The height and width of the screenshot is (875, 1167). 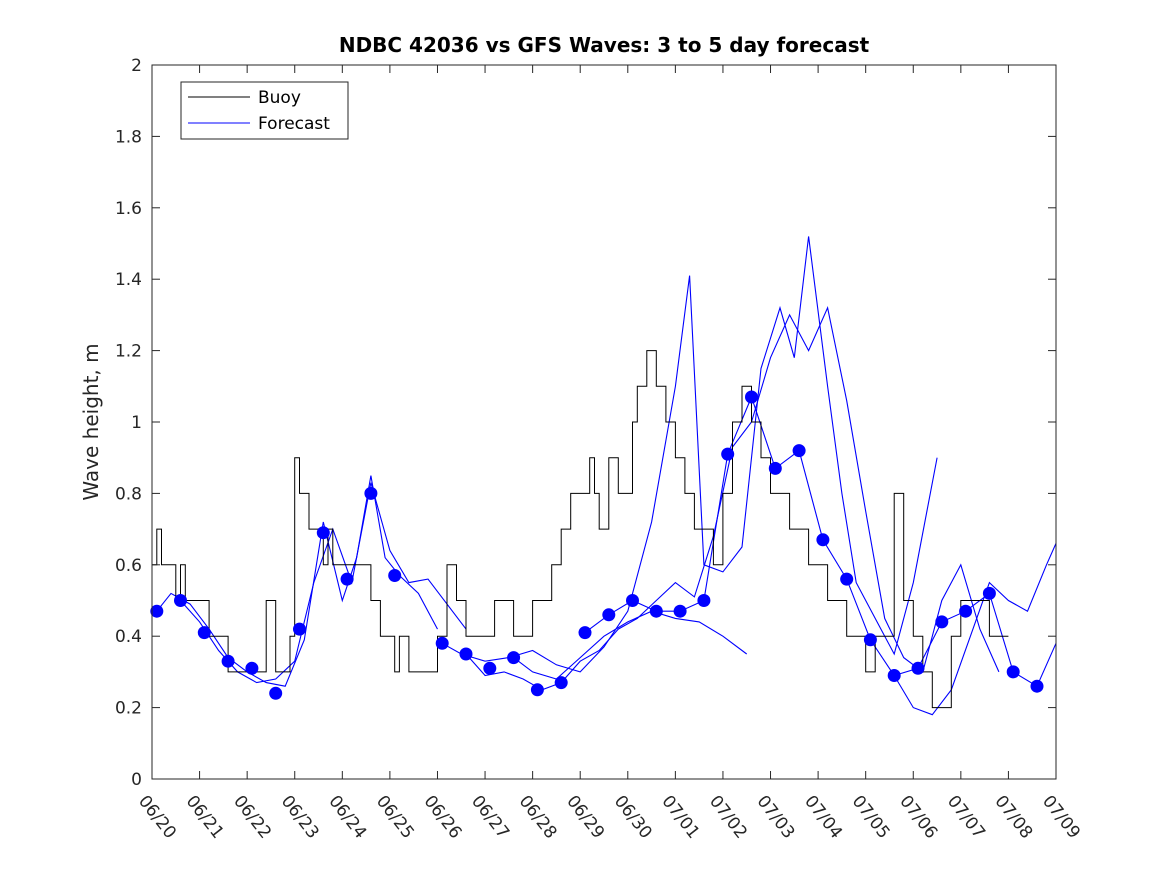 I want to click on x-tick-label: 06/30, so click(x=633, y=817).